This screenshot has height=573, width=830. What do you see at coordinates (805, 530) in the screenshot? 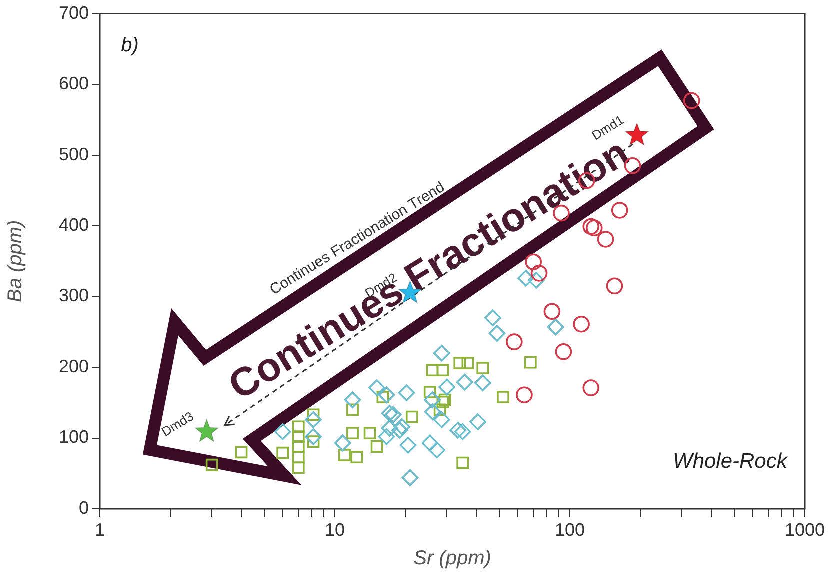
I see `x-tick-label: 1000` at bounding box center [805, 530].